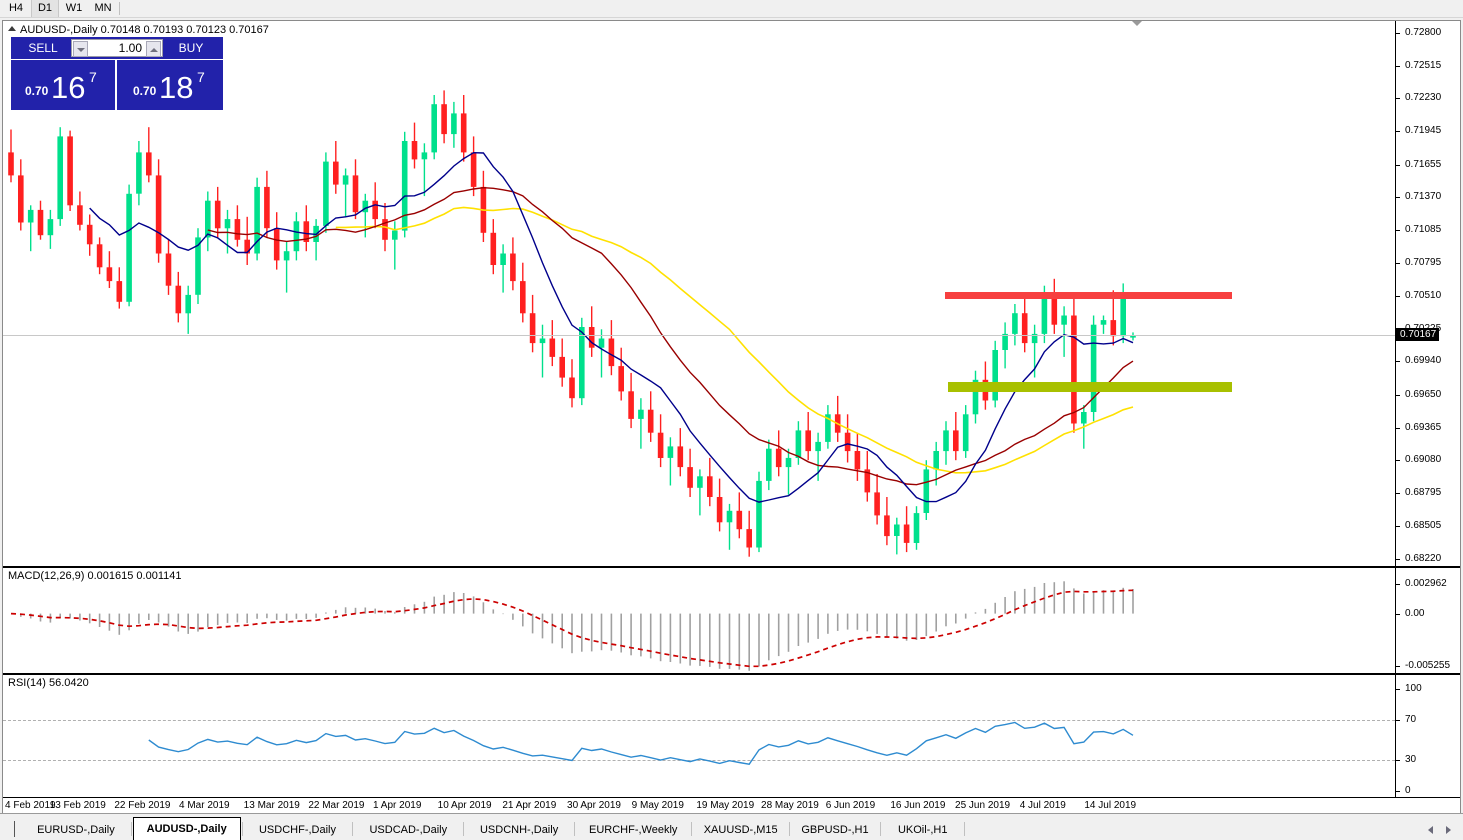 Image resolution: width=1463 pixels, height=840 pixels. What do you see at coordinates (12, 28) in the screenshot?
I see `collapse-triangle-icon` at bounding box center [12, 28].